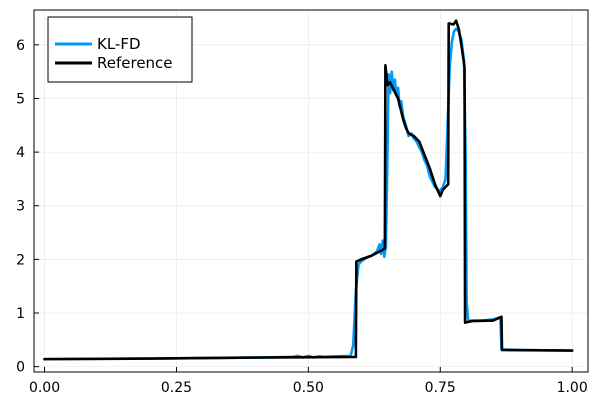  Describe the element at coordinates (308, 388) in the screenshot. I see `x-tick-label: 0.50` at that location.